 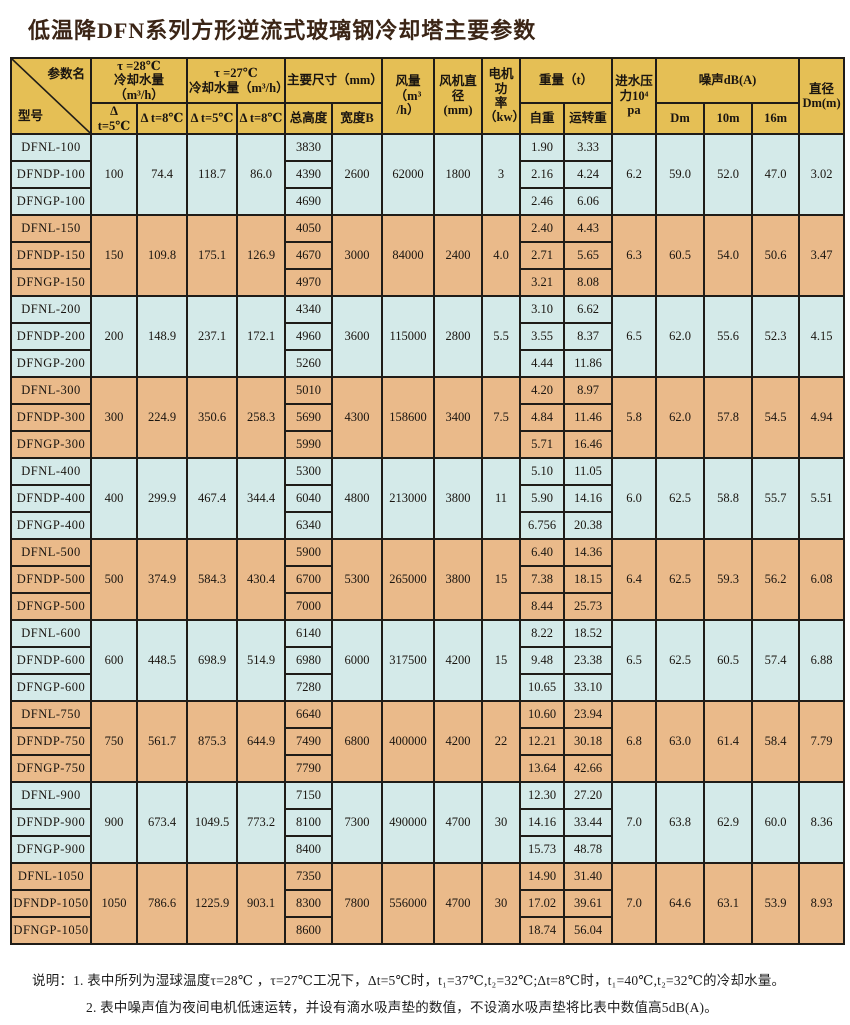 What do you see at coordinates (588, 525) in the screenshot?
I see `running-weight-cell: 20.38` at bounding box center [588, 525].